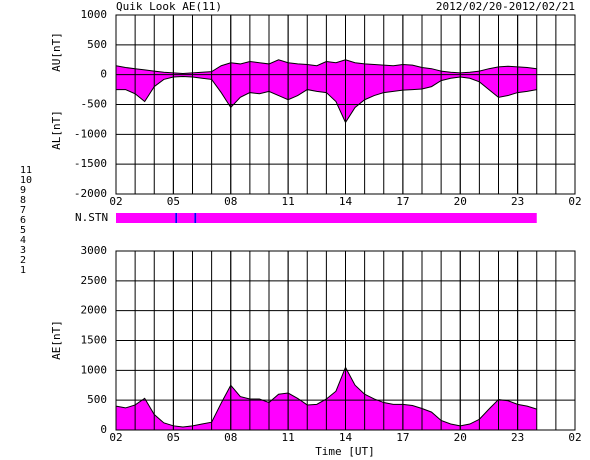 The image size is (590, 460). What do you see at coordinates (23, 210) in the screenshot?
I see `station-legend-label: 7` at bounding box center [23, 210].